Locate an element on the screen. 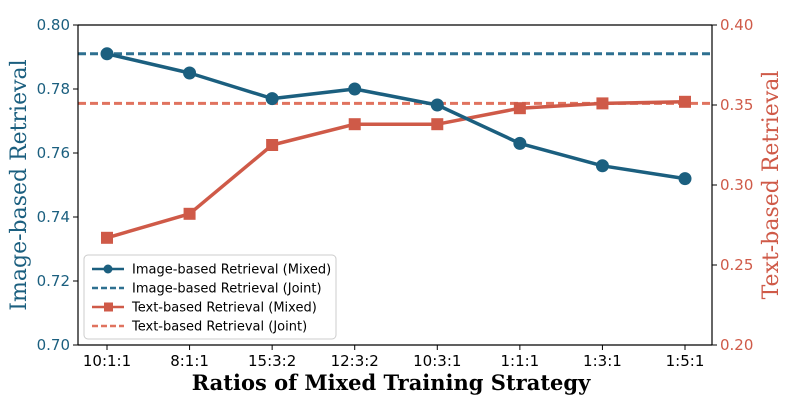 The height and width of the screenshot is (402, 796). legend-label: Image-based Retrieval (Joint) is located at coordinates (227, 289).